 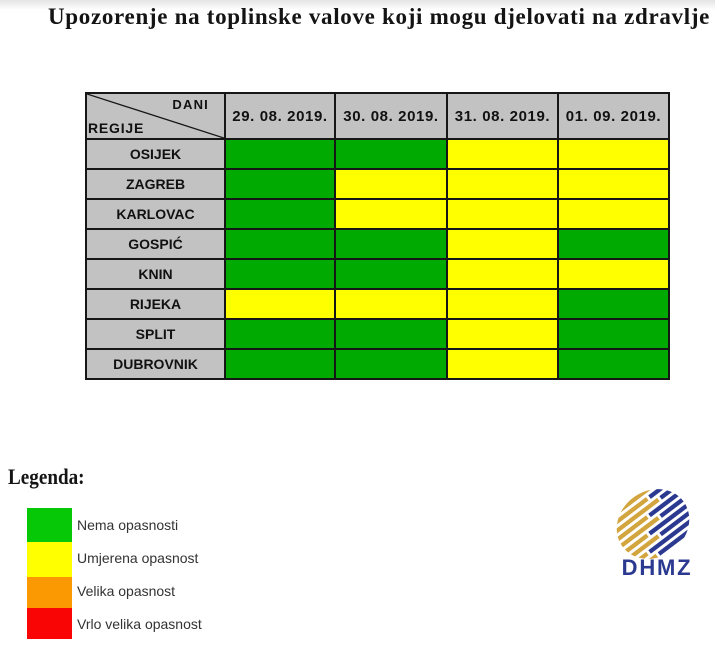 What do you see at coordinates (657, 567) in the screenshot?
I see `svg-text: DHMZ` at bounding box center [657, 567].